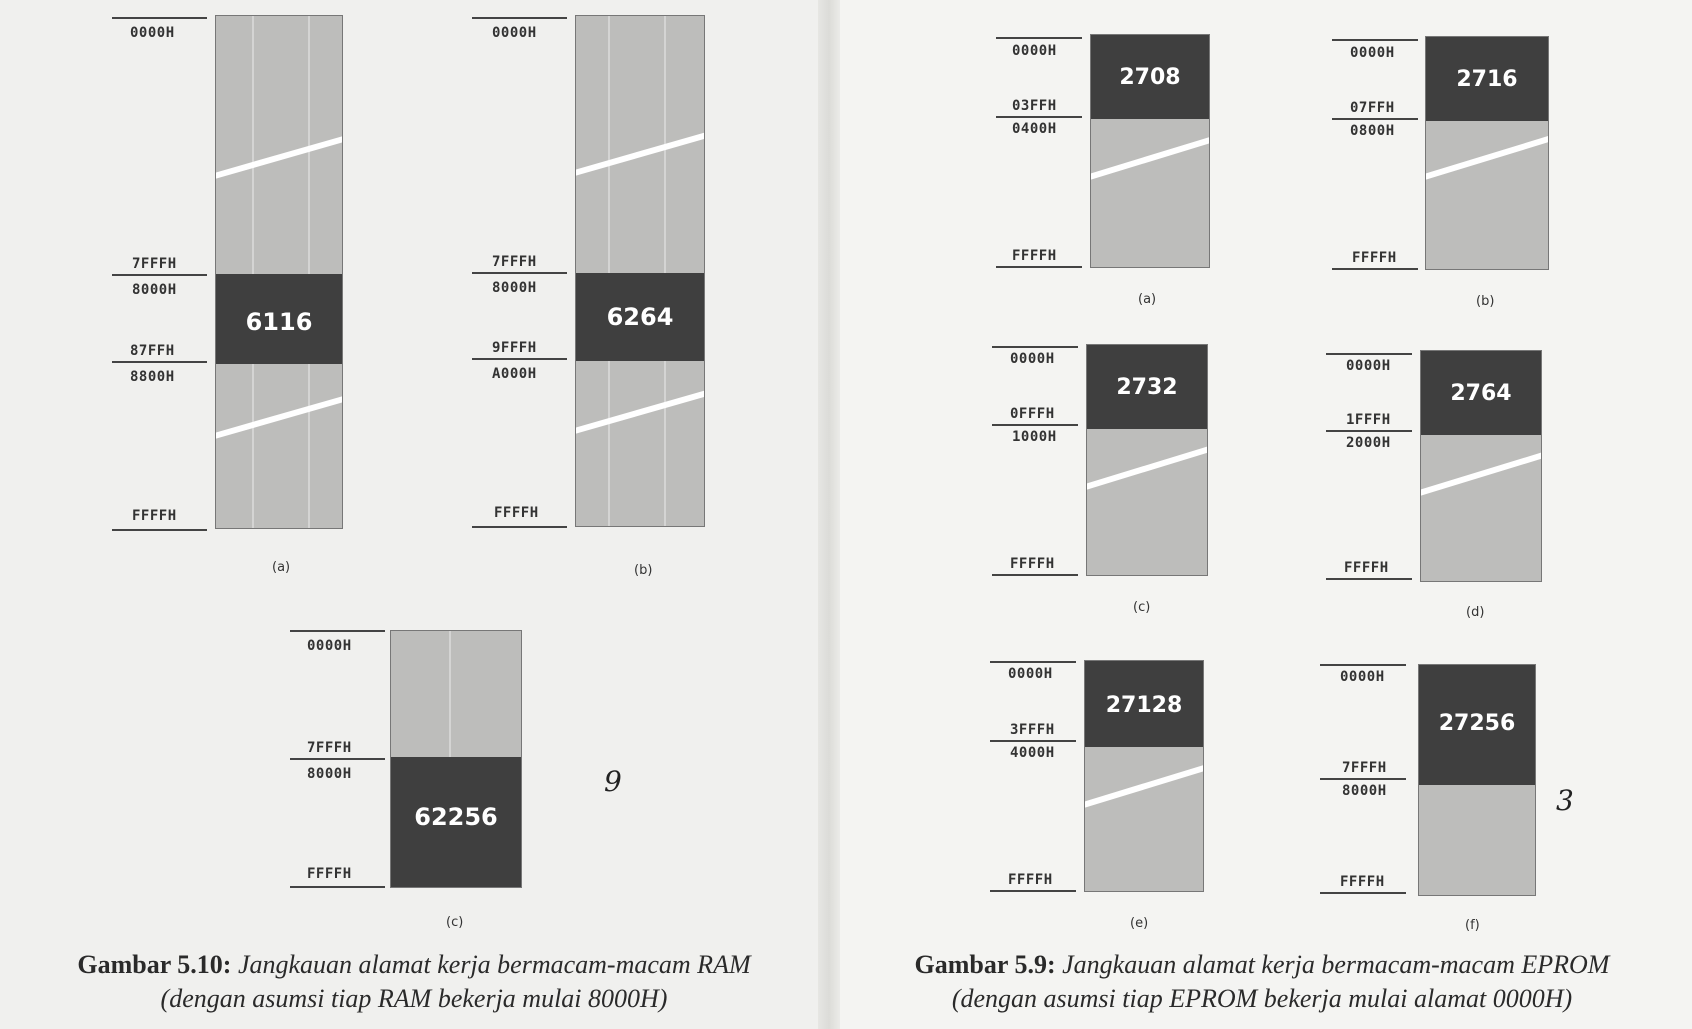  I want to click on sub-label: (f), so click(1472, 925).